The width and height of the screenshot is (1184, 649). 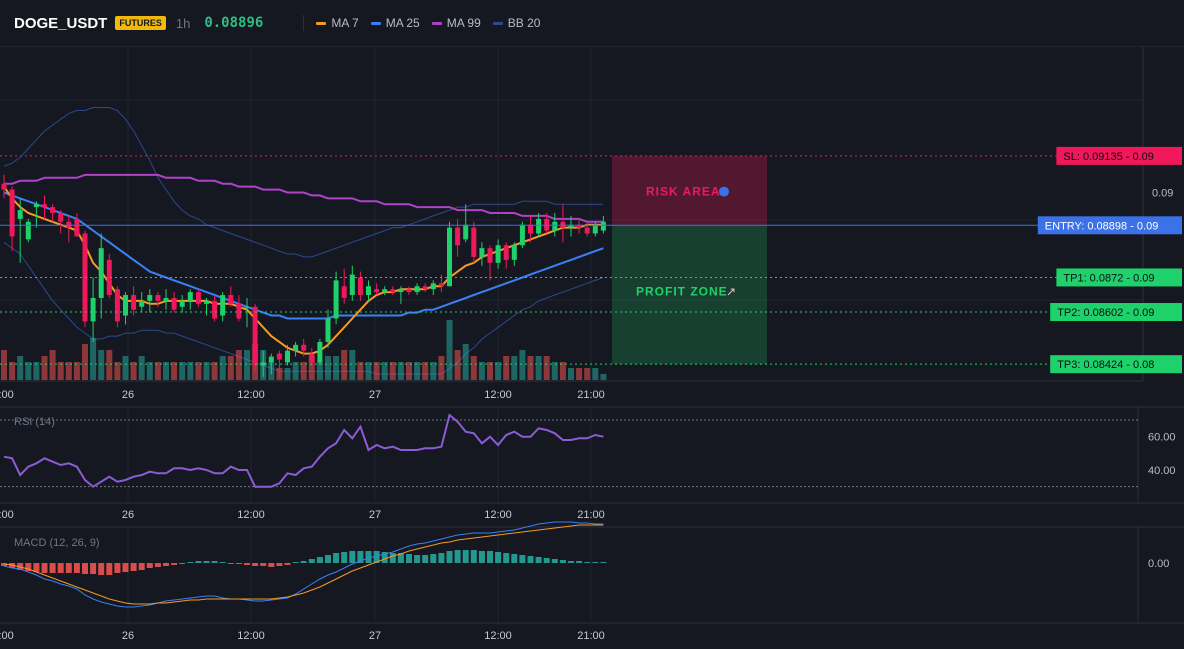 I want to click on timeframe-selector: 1h, so click(x=183, y=23).